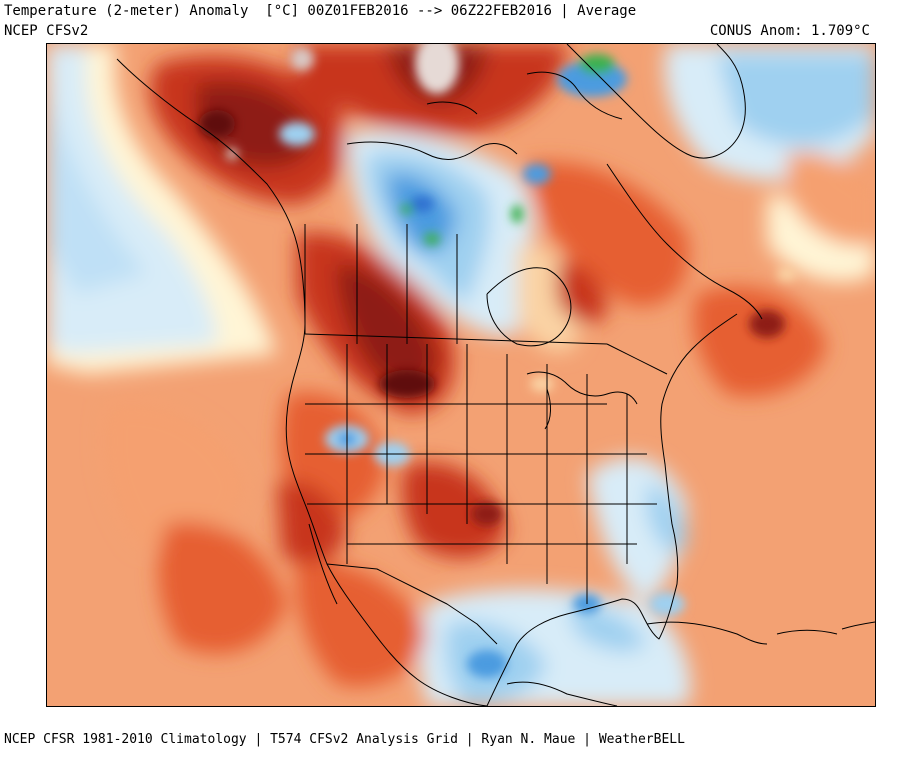  I want to click on conus-anomaly-label: CONUS Anom: 1.709°C, so click(789, 31).